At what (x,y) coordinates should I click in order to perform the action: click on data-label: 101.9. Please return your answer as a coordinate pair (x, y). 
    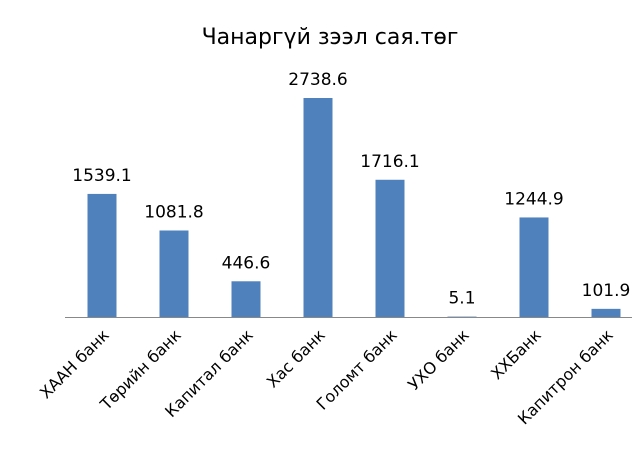
    Looking at the image, I should click on (606, 291).